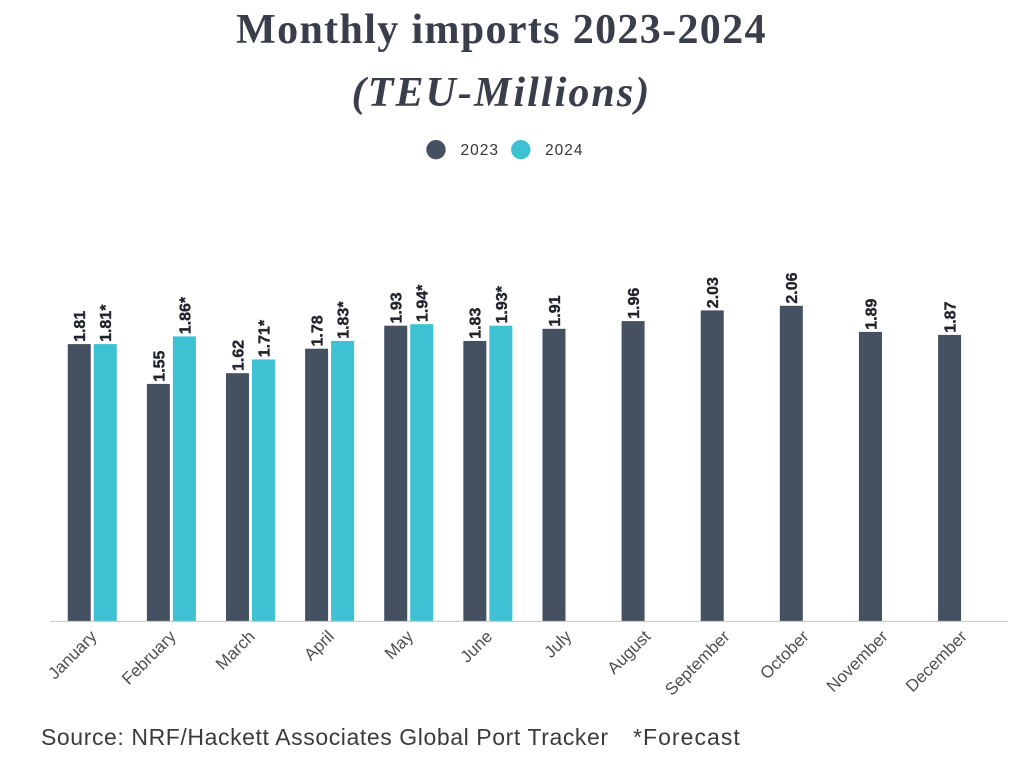 This screenshot has height=768, width=1024. Describe the element at coordinates (687, 737) in the screenshot. I see `svg-text: *Forecast` at that location.